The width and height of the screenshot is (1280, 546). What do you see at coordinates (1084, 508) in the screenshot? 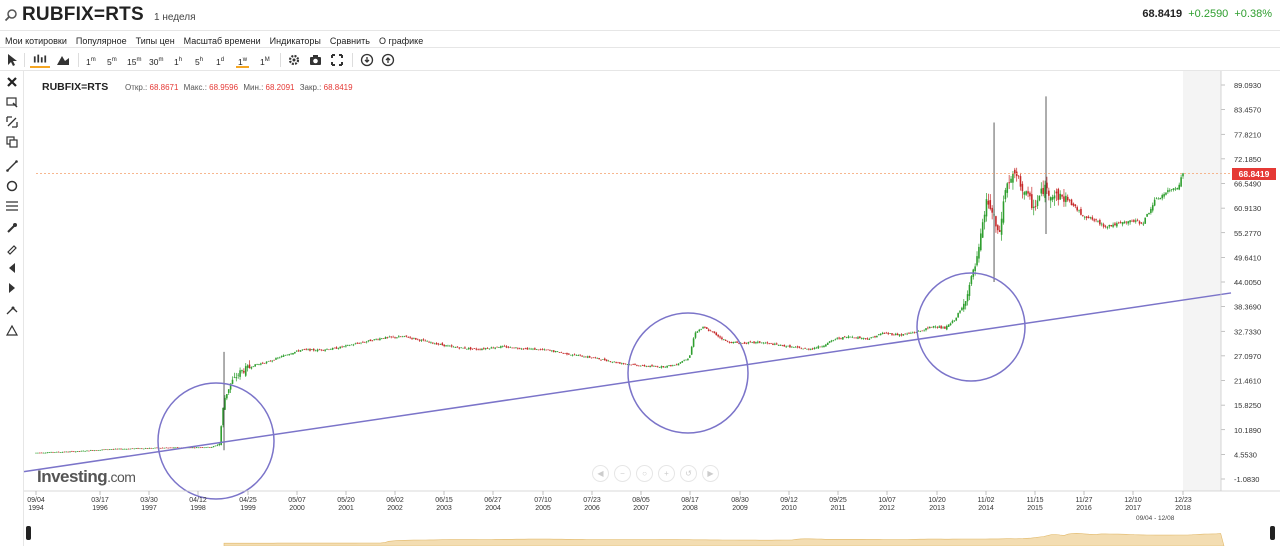
I see `x-tick-year: 2016` at bounding box center [1084, 508].